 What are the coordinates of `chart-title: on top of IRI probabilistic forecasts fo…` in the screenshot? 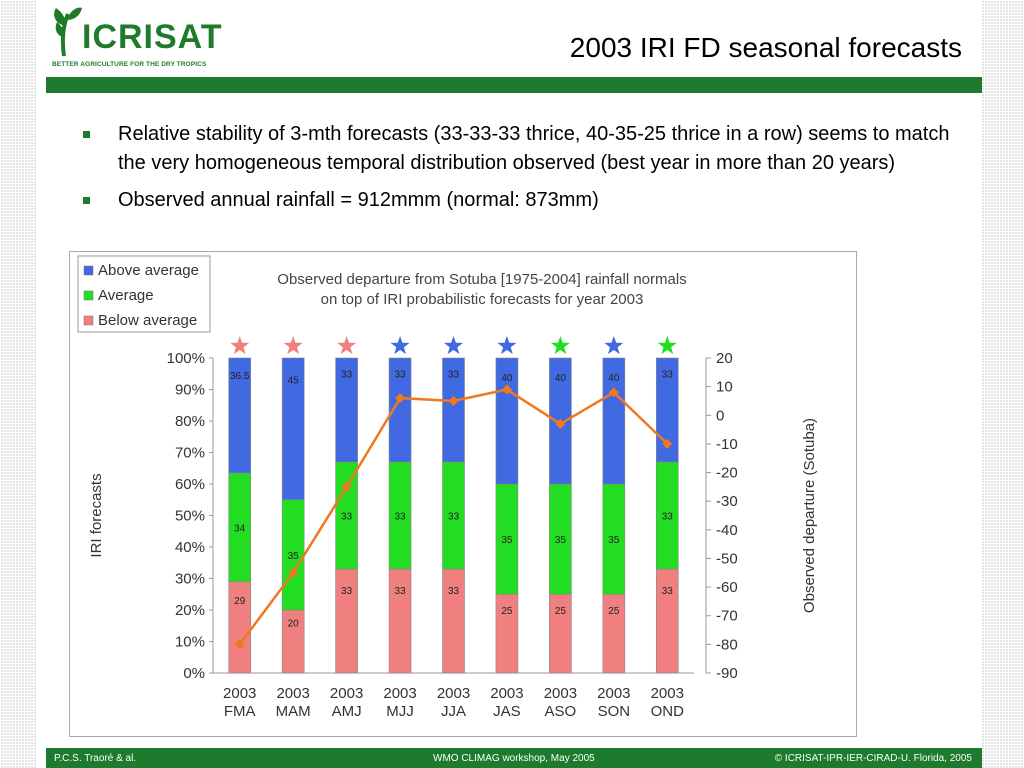 It's located at (482, 299).